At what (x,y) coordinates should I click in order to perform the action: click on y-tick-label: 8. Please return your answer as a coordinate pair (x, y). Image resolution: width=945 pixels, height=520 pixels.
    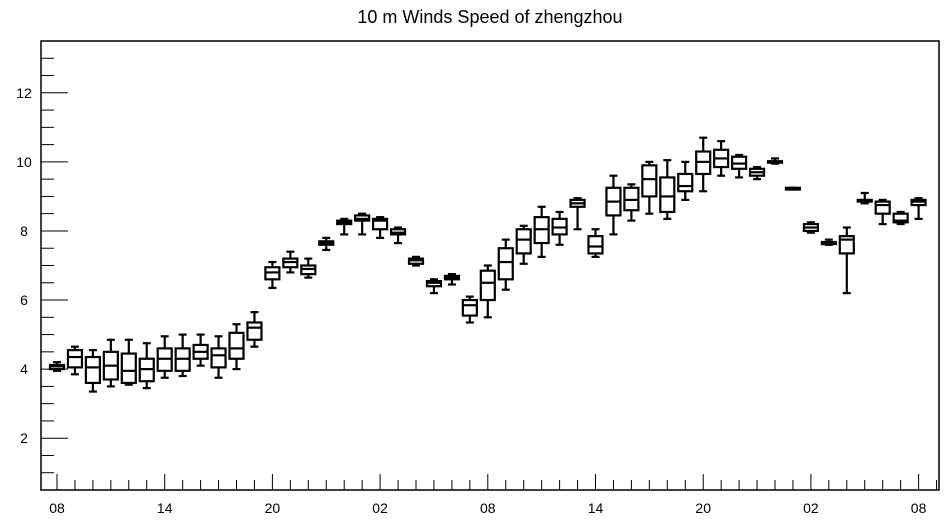
    Looking at the image, I should click on (24, 231).